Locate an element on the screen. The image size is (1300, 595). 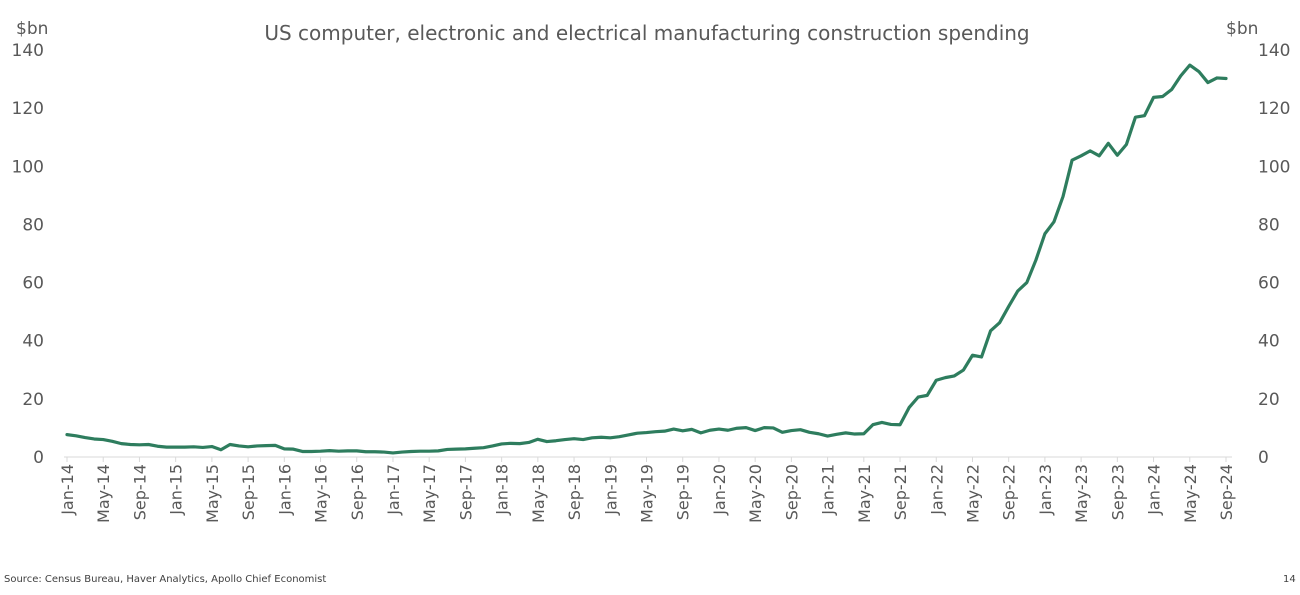
x-tick-label-8: Sep-16 is located at coordinates (357, 492).